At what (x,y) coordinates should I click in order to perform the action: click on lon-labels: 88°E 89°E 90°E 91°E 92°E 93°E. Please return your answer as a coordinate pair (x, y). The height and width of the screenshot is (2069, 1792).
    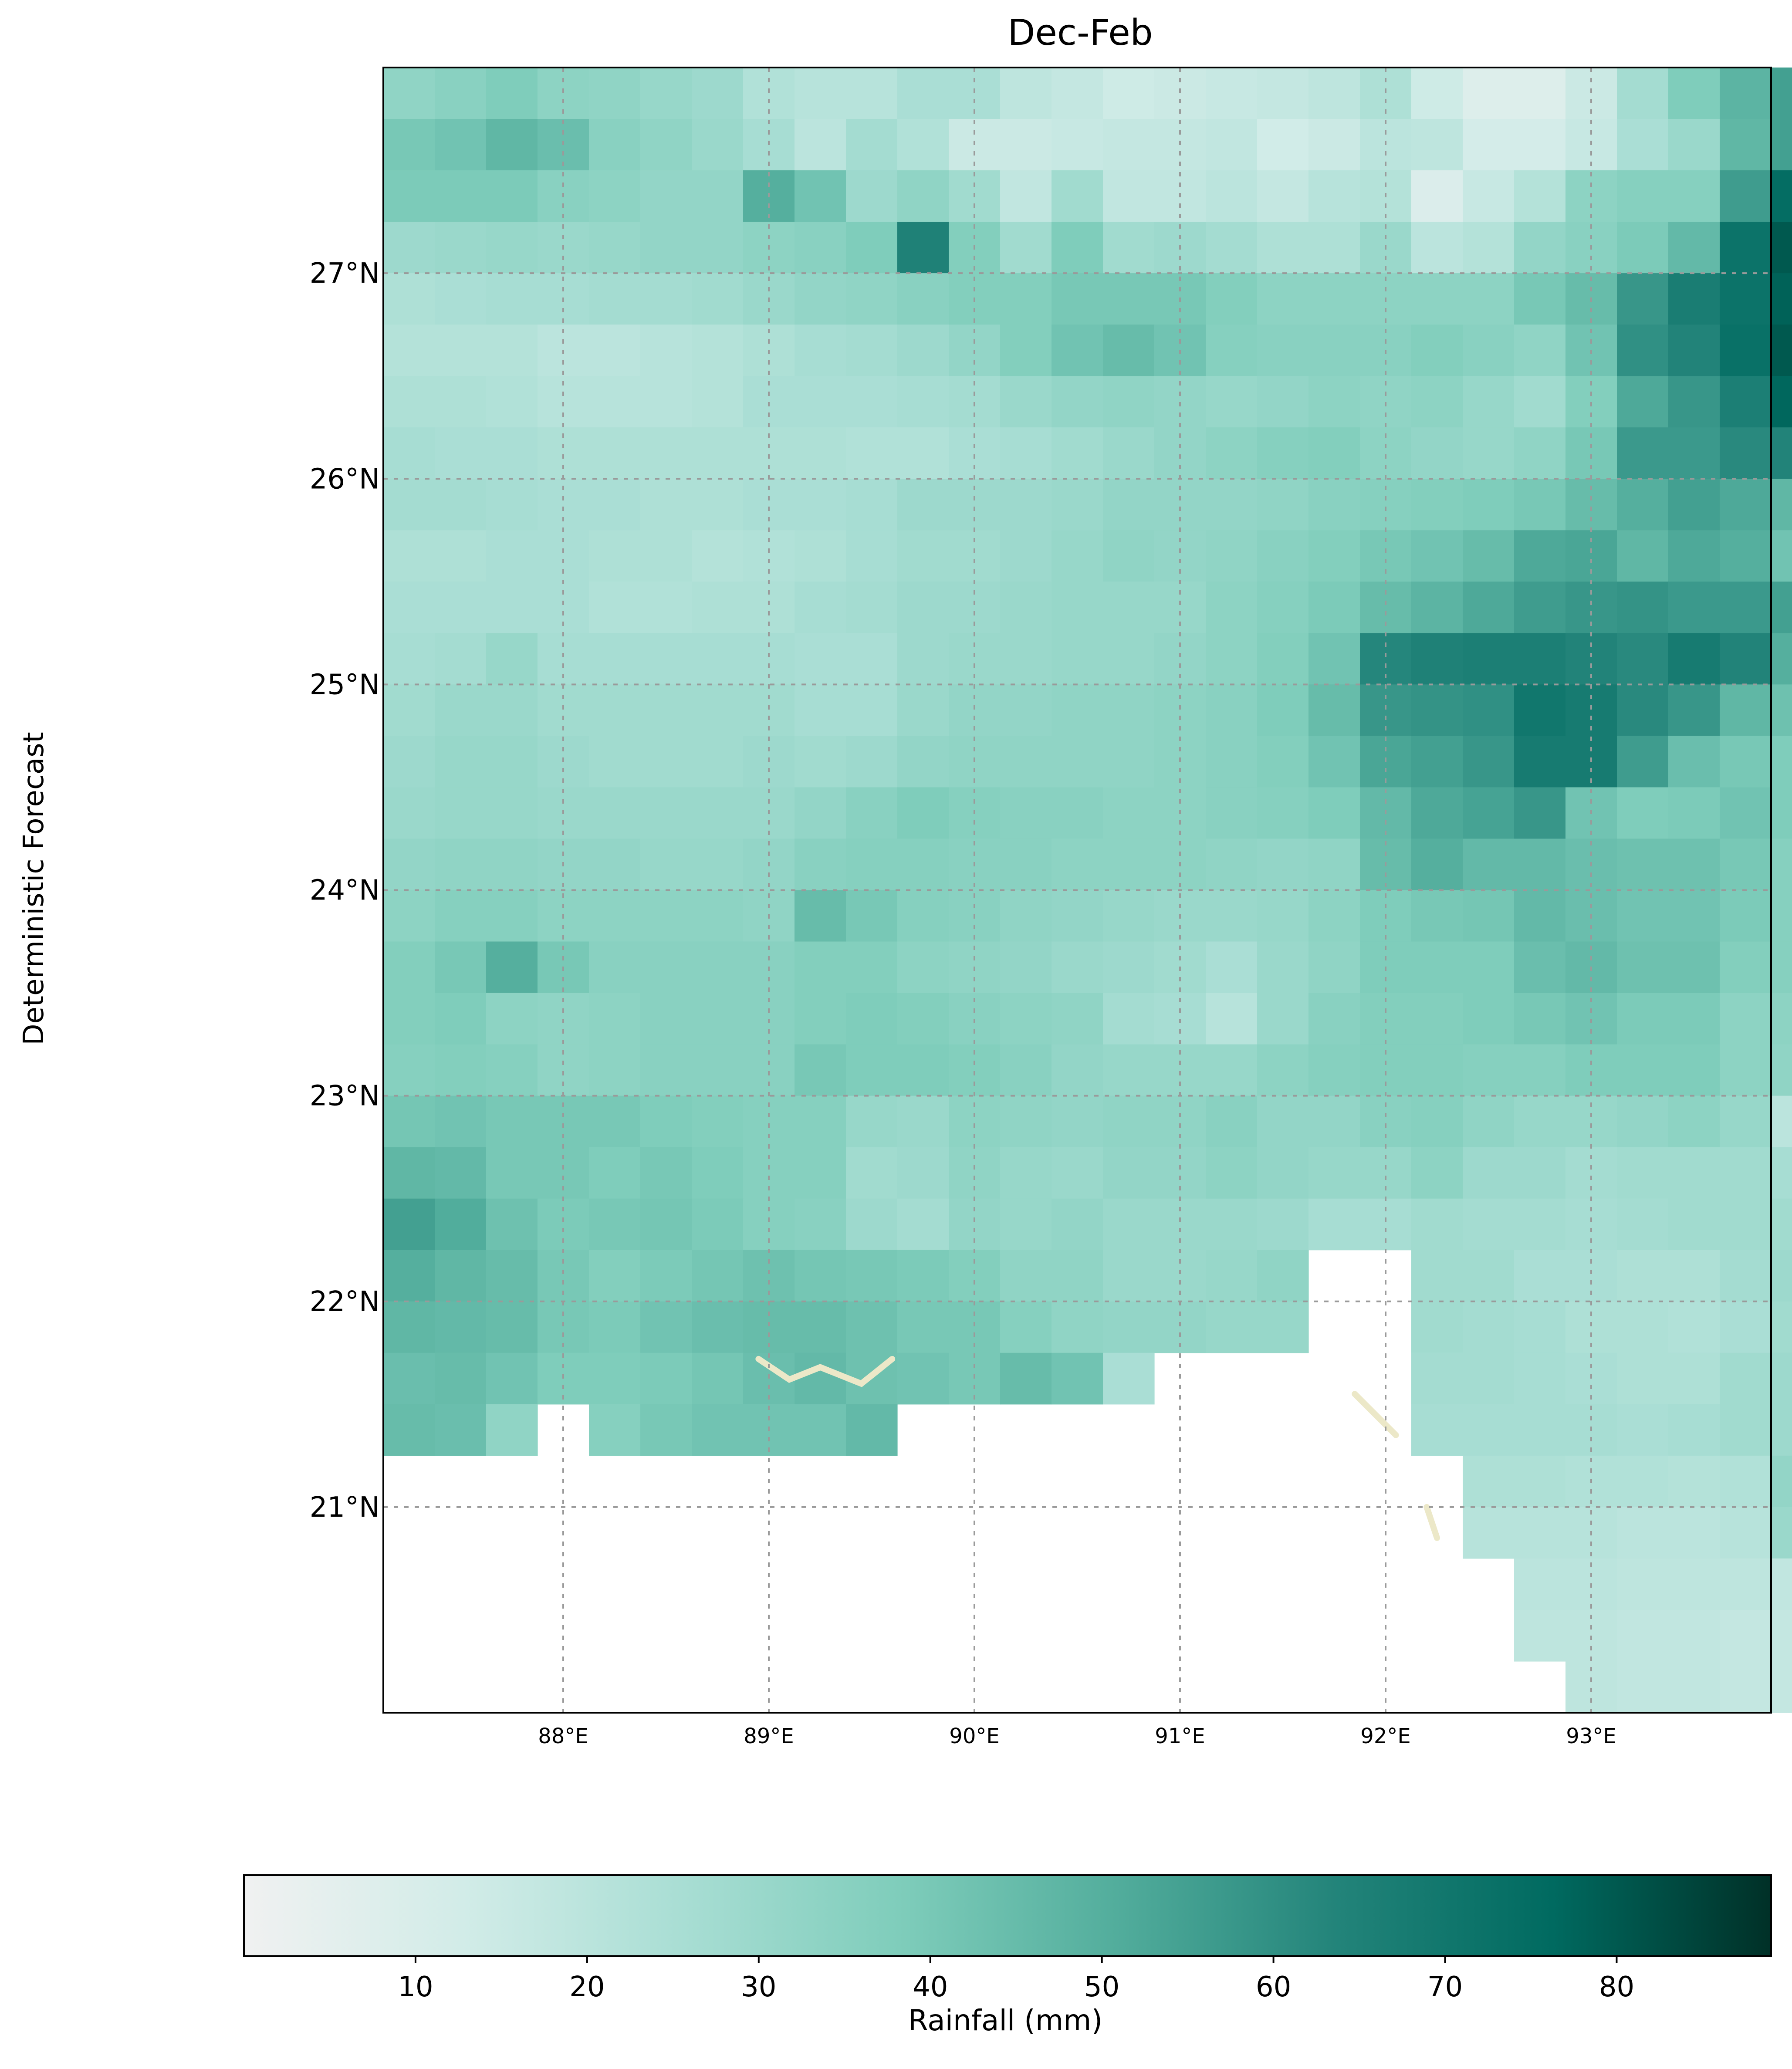
    Looking at the image, I should click on (1077, 1736).